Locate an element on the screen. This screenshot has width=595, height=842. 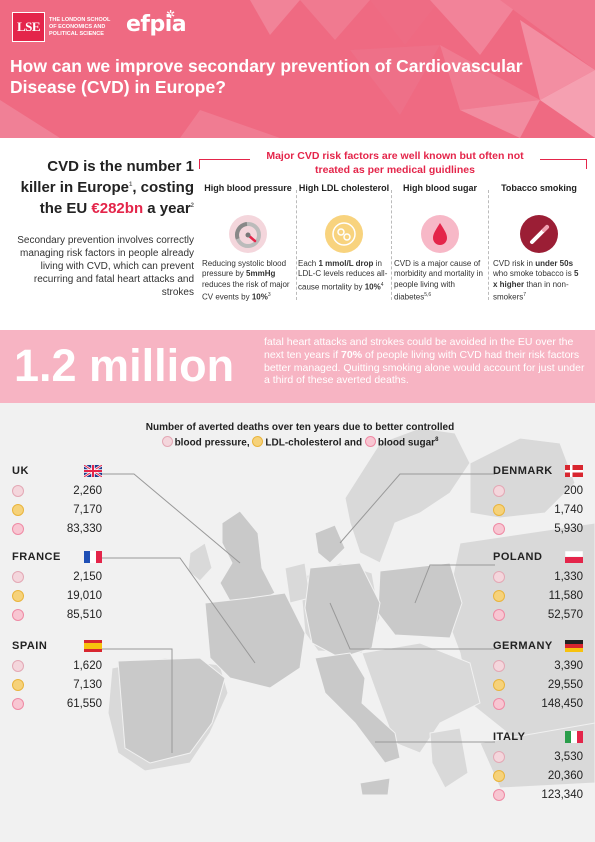
stat-value: 19,010 is located at coordinates (84, 595).